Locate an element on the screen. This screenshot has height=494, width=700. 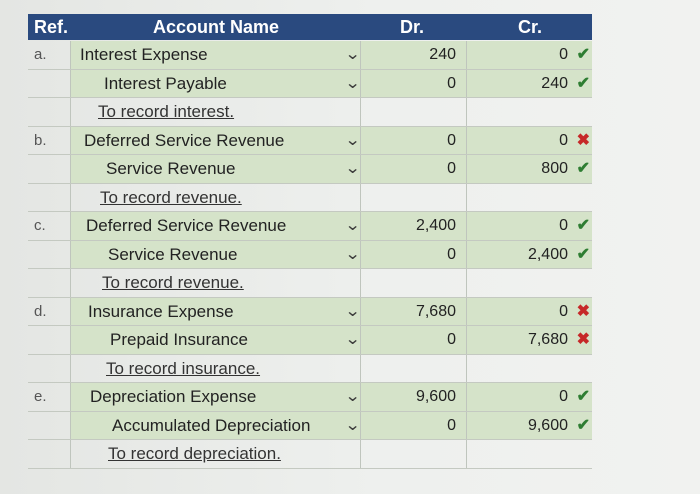
journal-line: e. Depreciation Expense ⌄ 9,600 0 ✔ is located at coordinates (310, 397).